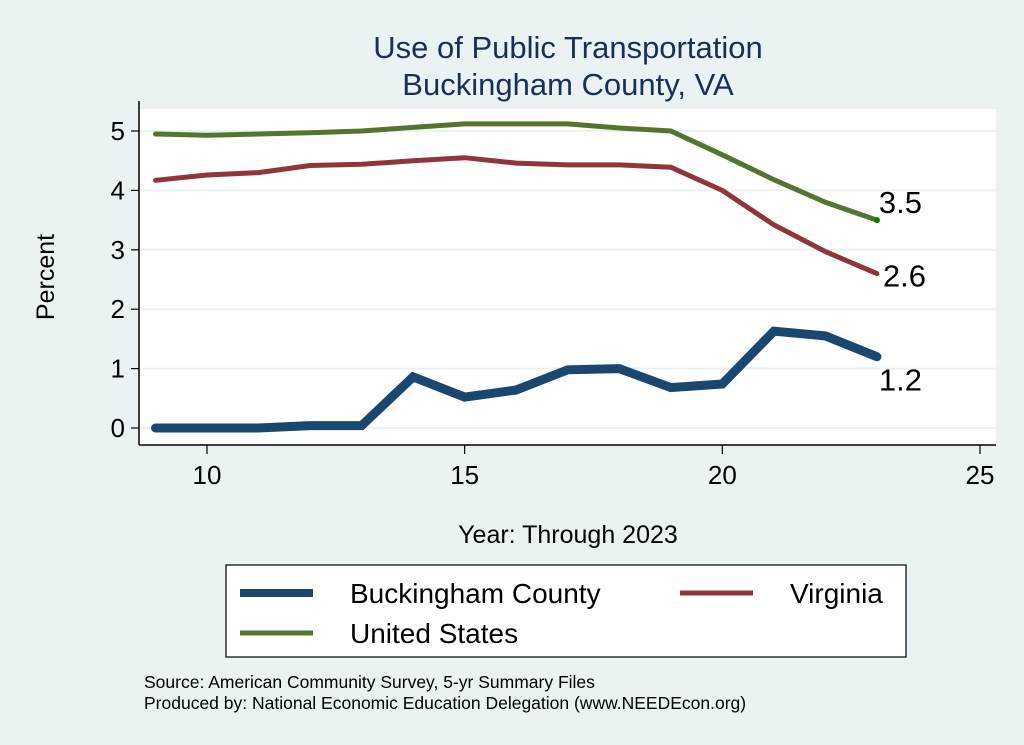 The height and width of the screenshot is (745, 1024). I want to click on x-tick-label-10: 10, so click(207, 475).